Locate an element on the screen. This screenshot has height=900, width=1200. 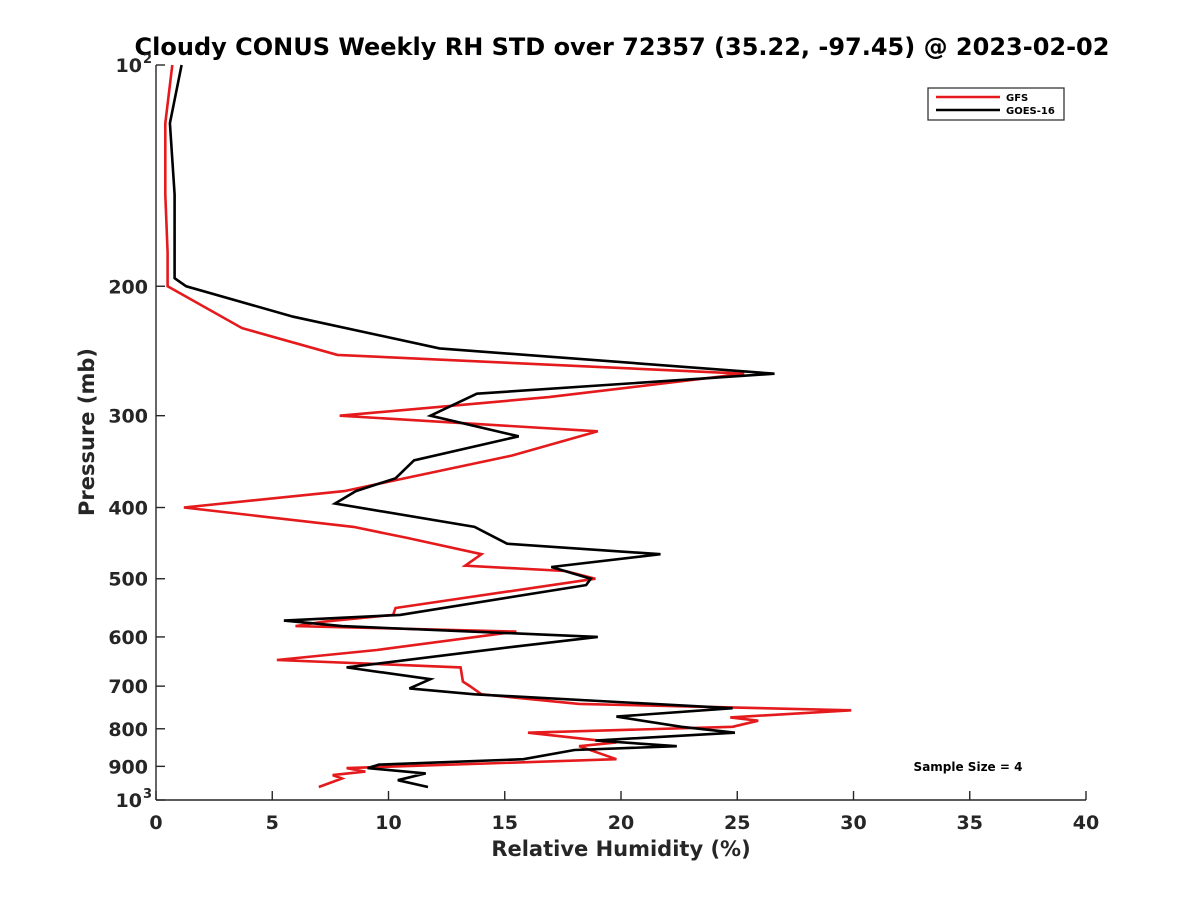
y-tick-exponent: 2 is located at coordinates (147, 59).